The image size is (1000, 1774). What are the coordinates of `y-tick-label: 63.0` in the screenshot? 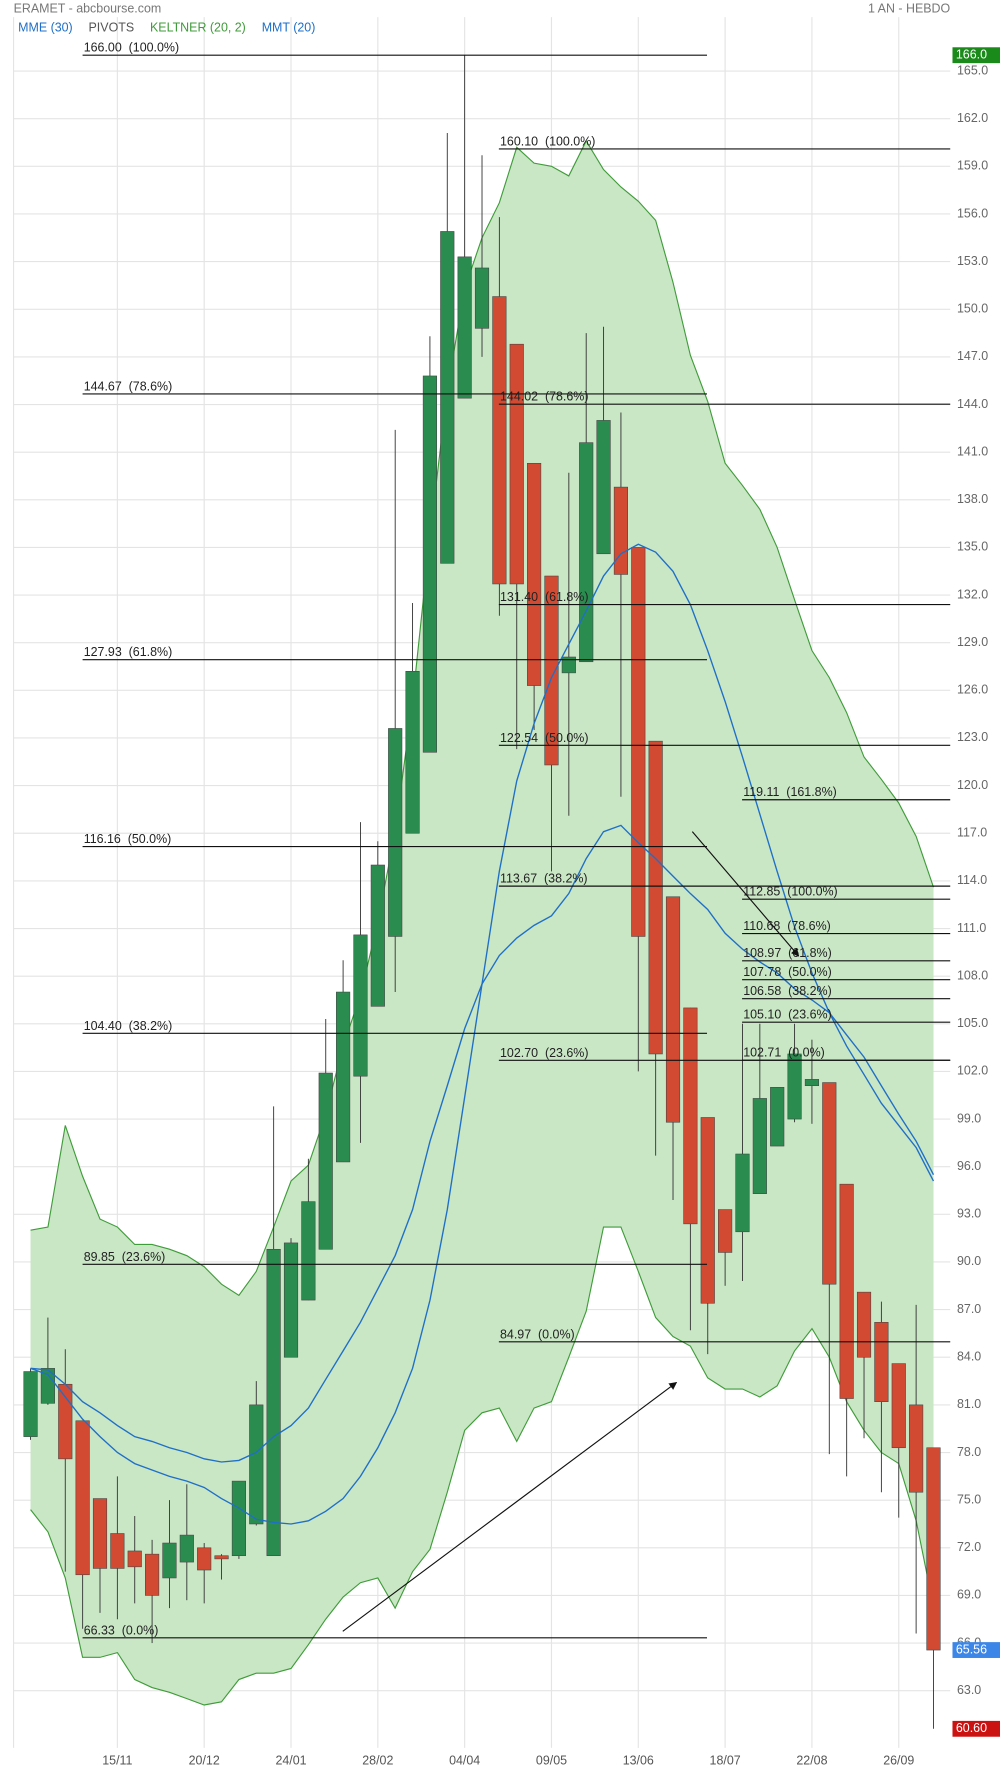 It's located at (969, 1690).